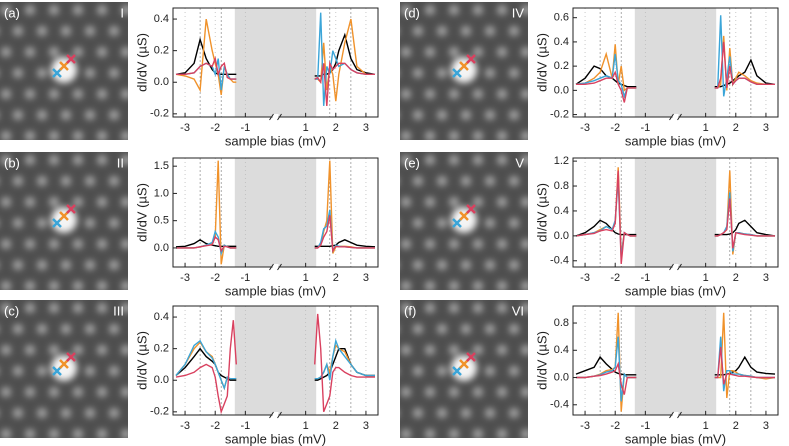 The height and width of the screenshot is (446, 789). I want to click on y-tick-label: 1.2, so click(561, 161).